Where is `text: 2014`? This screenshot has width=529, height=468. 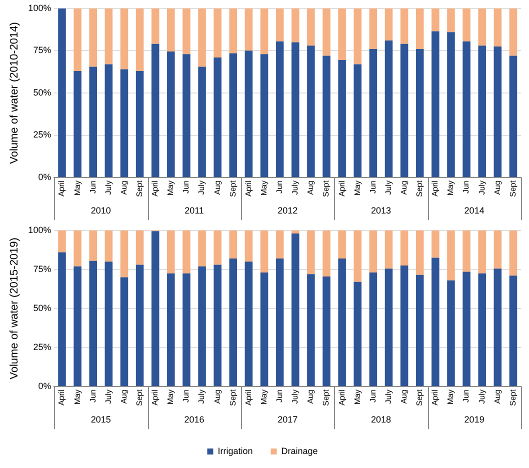
text: 2014 is located at coordinates (474, 210).